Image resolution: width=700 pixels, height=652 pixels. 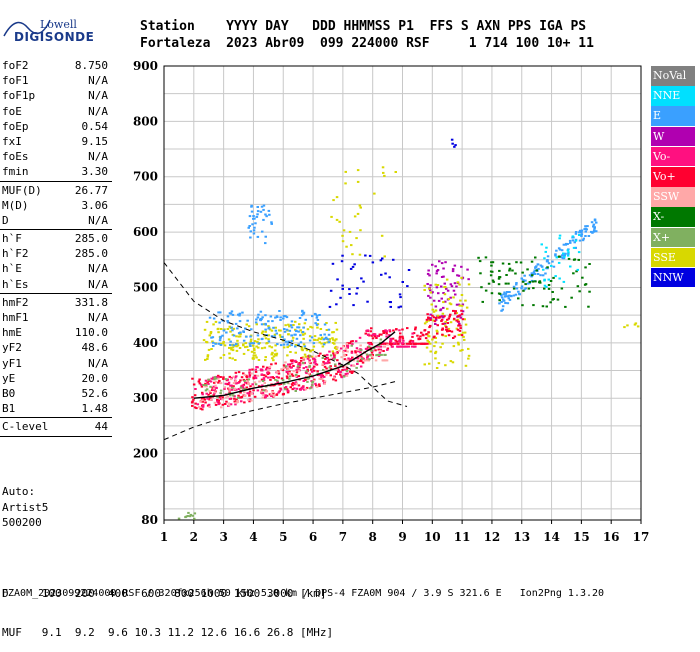 I want to click on y-tick-label: 900, so click(x=145, y=66).